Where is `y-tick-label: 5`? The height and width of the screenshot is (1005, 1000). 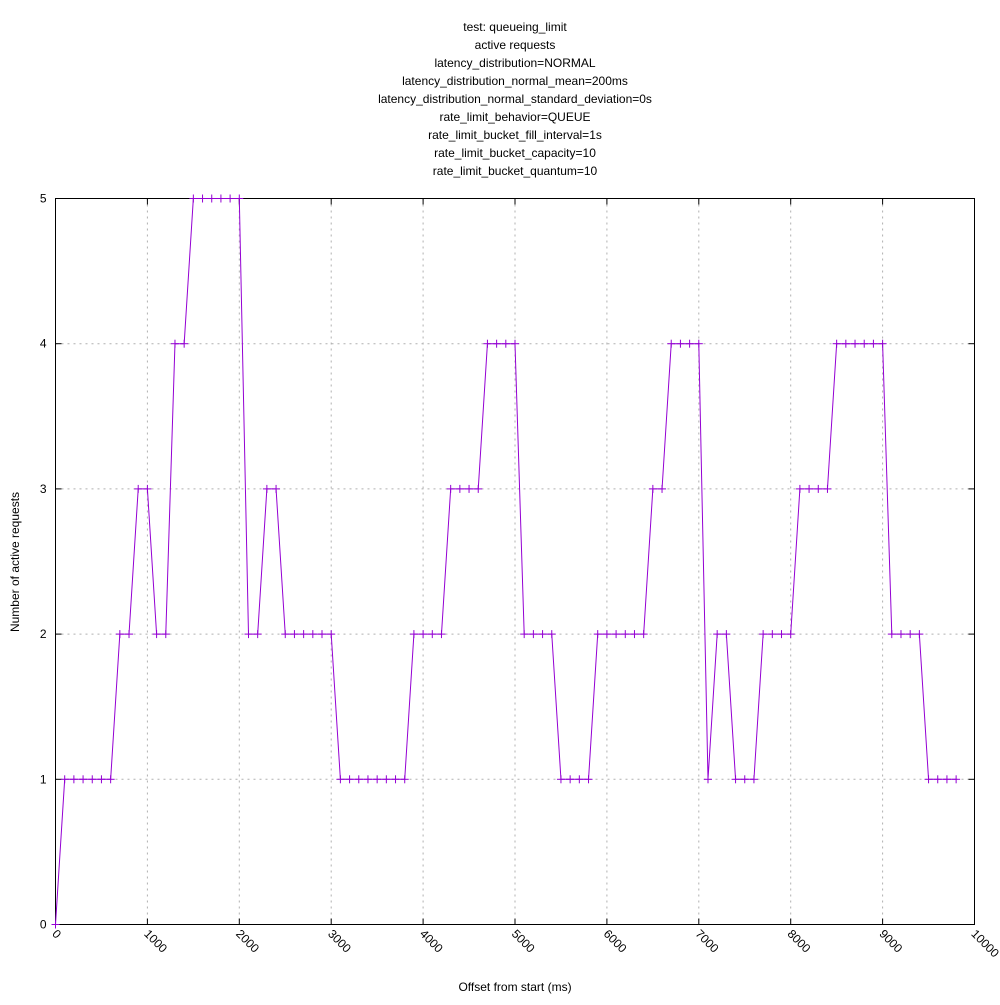 y-tick-label: 5 is located at coordinates (43, 199).